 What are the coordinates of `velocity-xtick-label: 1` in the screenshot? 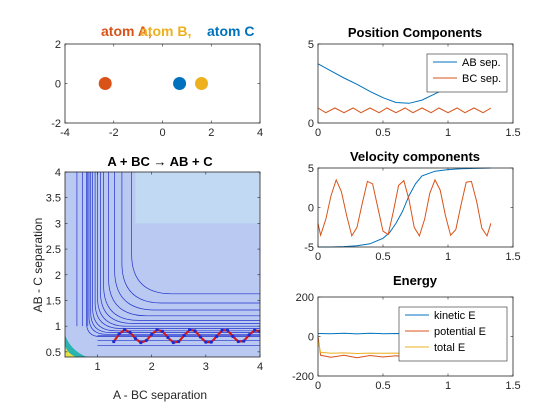 It's located at (448, 257).